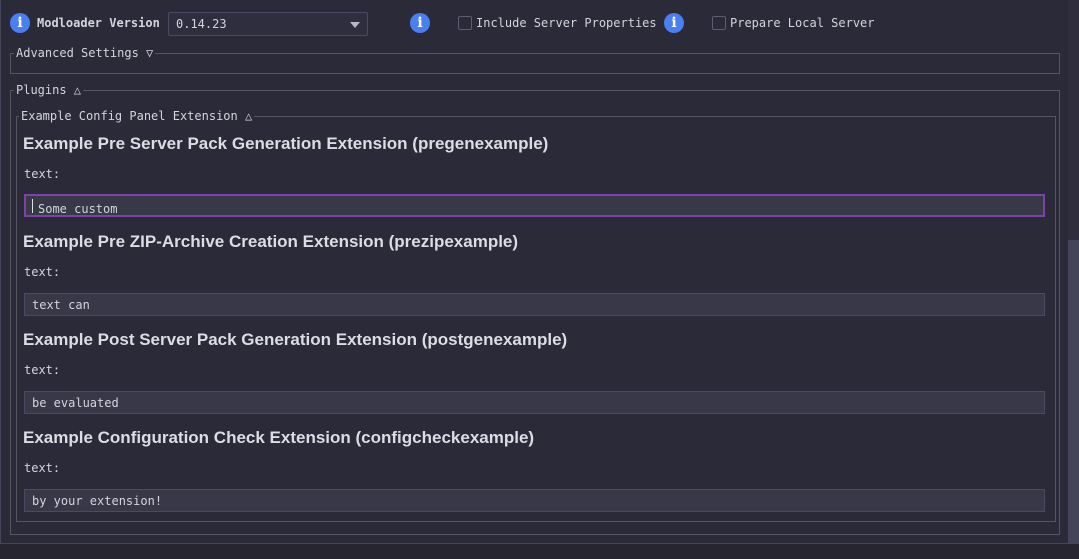  I want to click on chevron-down-icon, so click(355, 25).